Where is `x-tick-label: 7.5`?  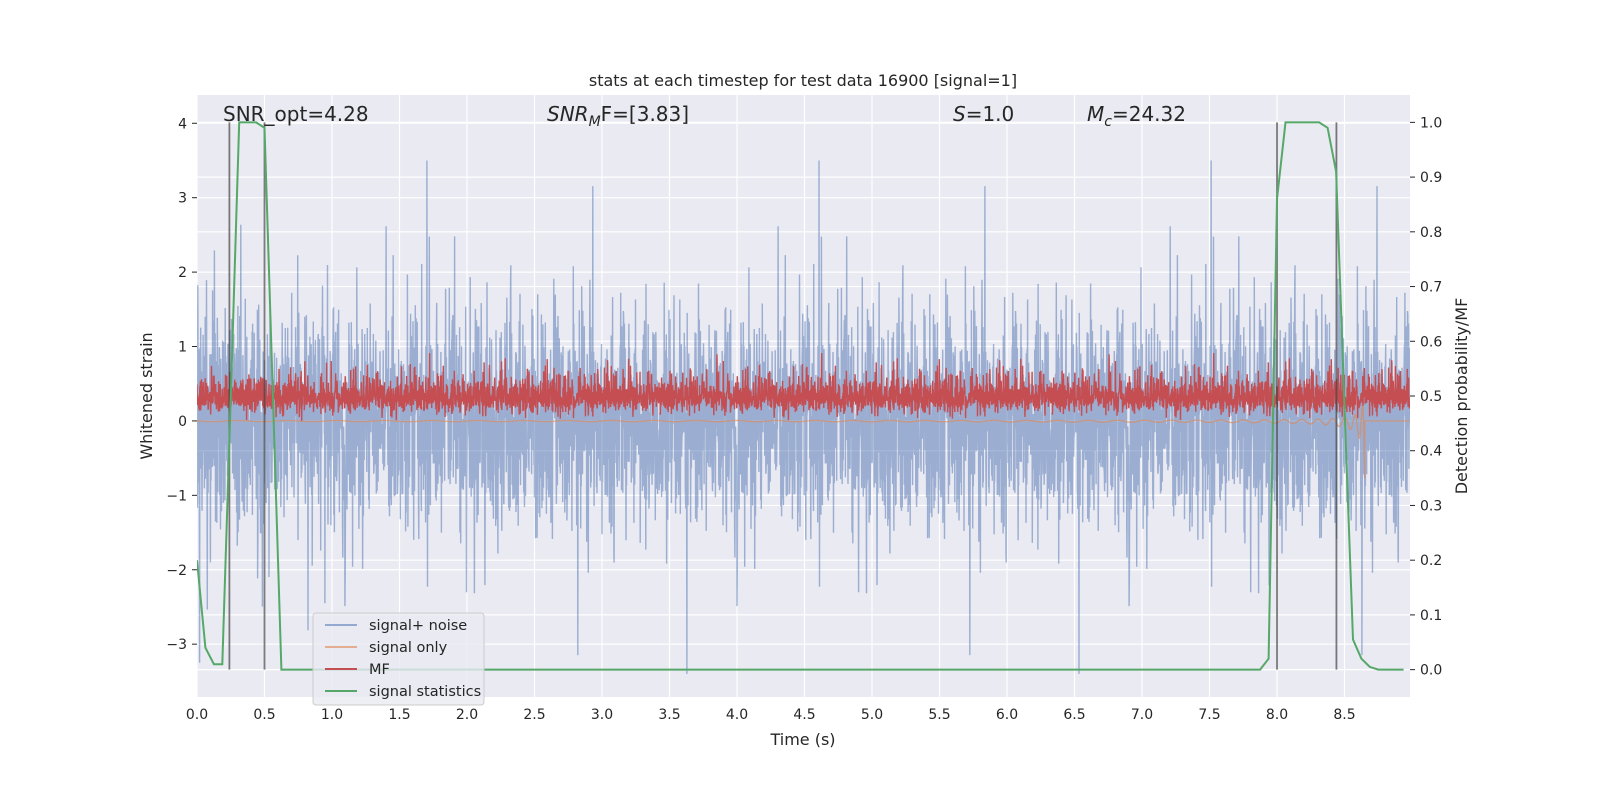
x-tick-label: 7.5 is located at coordinates (1209, 715).